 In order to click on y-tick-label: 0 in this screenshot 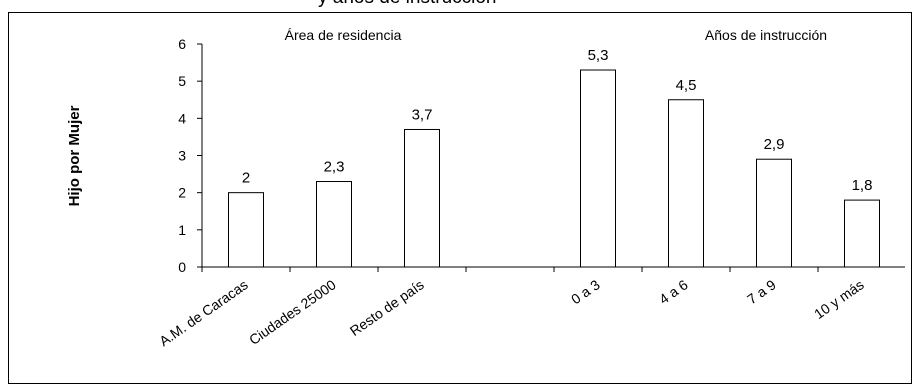, I will do `click(182, 267)`.